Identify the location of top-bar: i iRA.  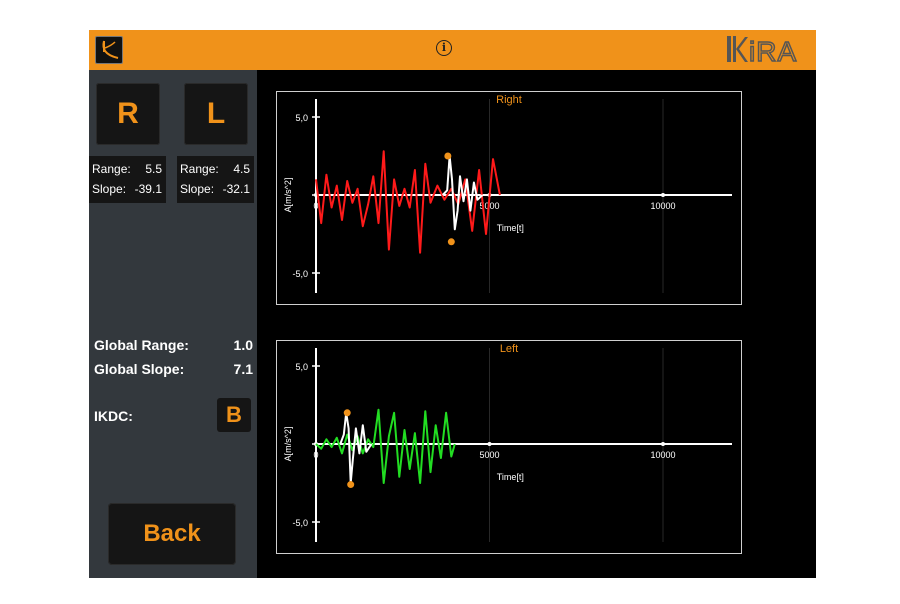
(452, 50).